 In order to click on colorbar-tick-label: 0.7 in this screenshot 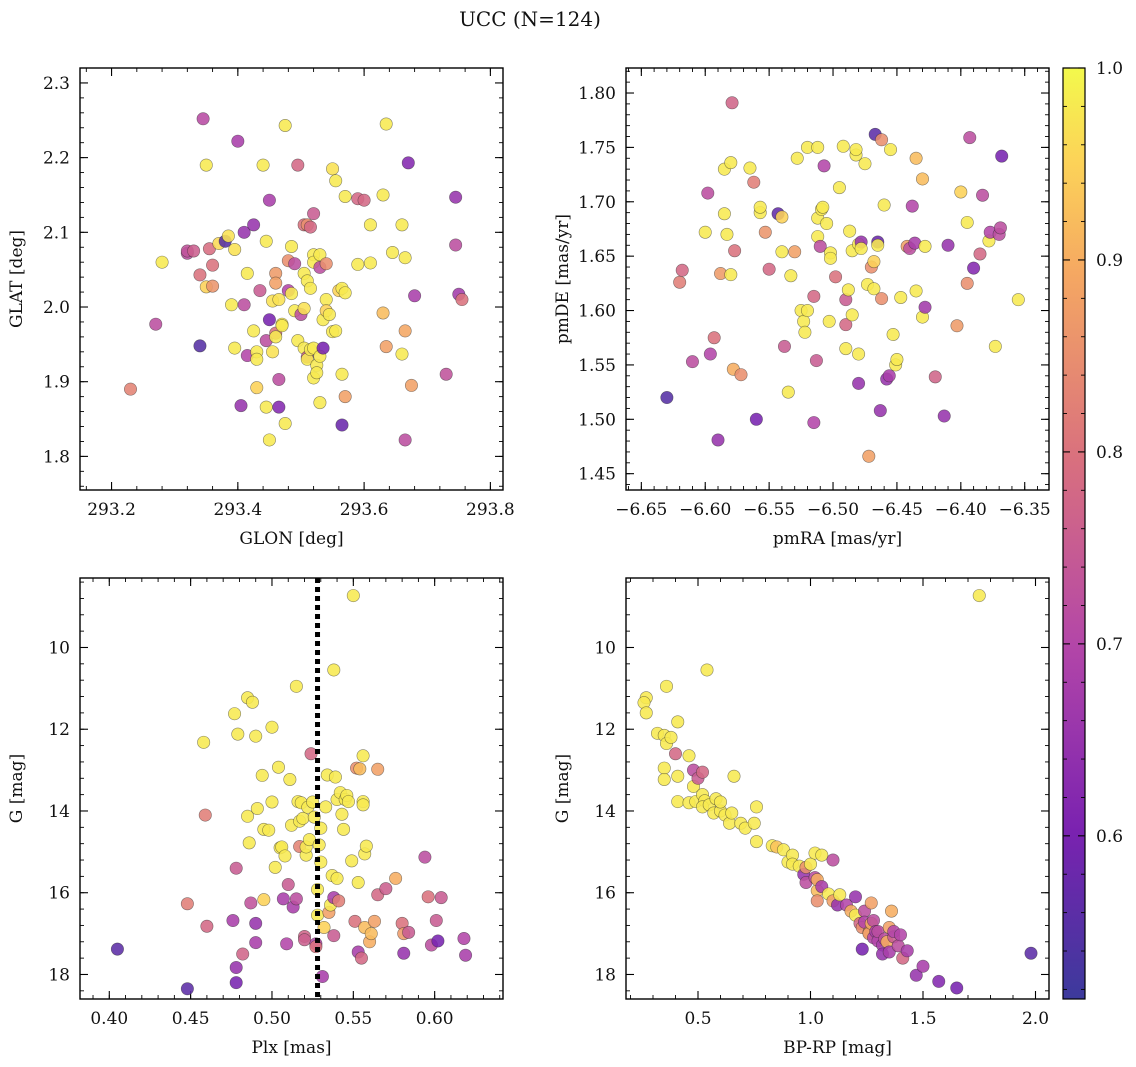, I will do `click(1109, 645)`.